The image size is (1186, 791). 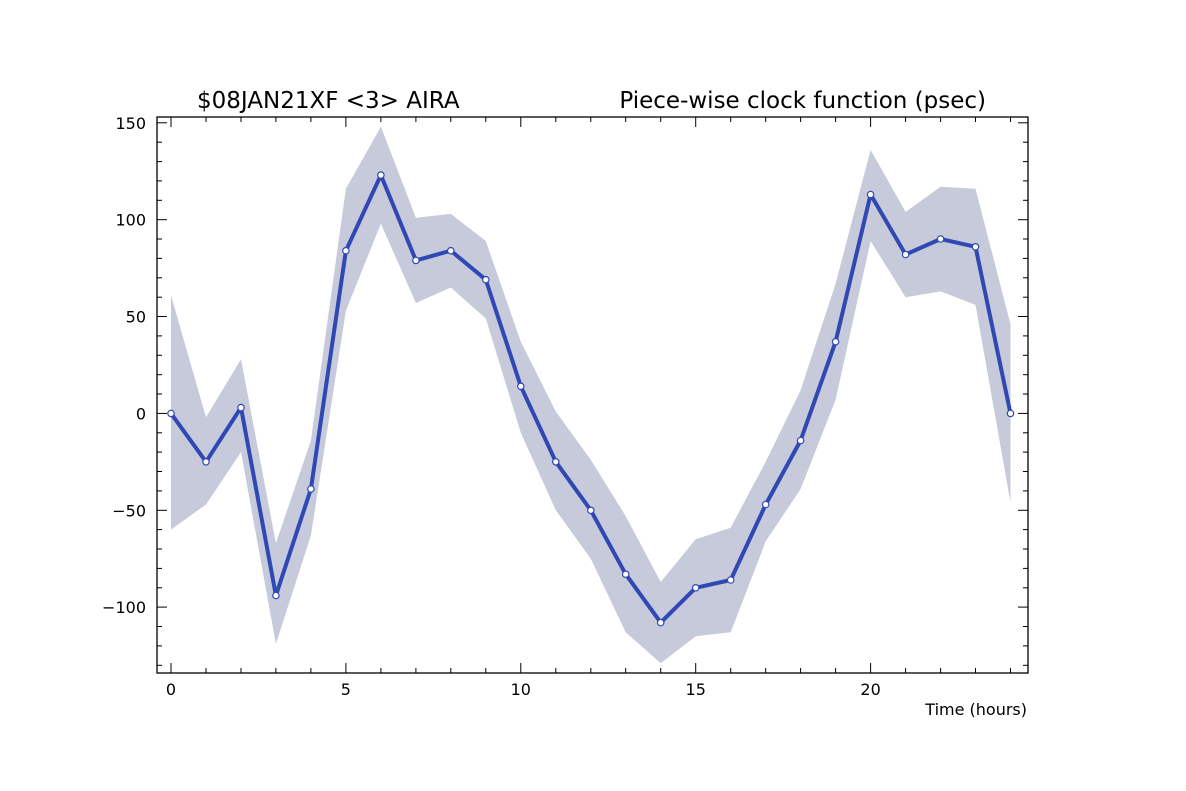 What do you see at coordinates (521, 689) in the screenshot?
I see `x-tick-label: 10` at bounding box center [521, 689].